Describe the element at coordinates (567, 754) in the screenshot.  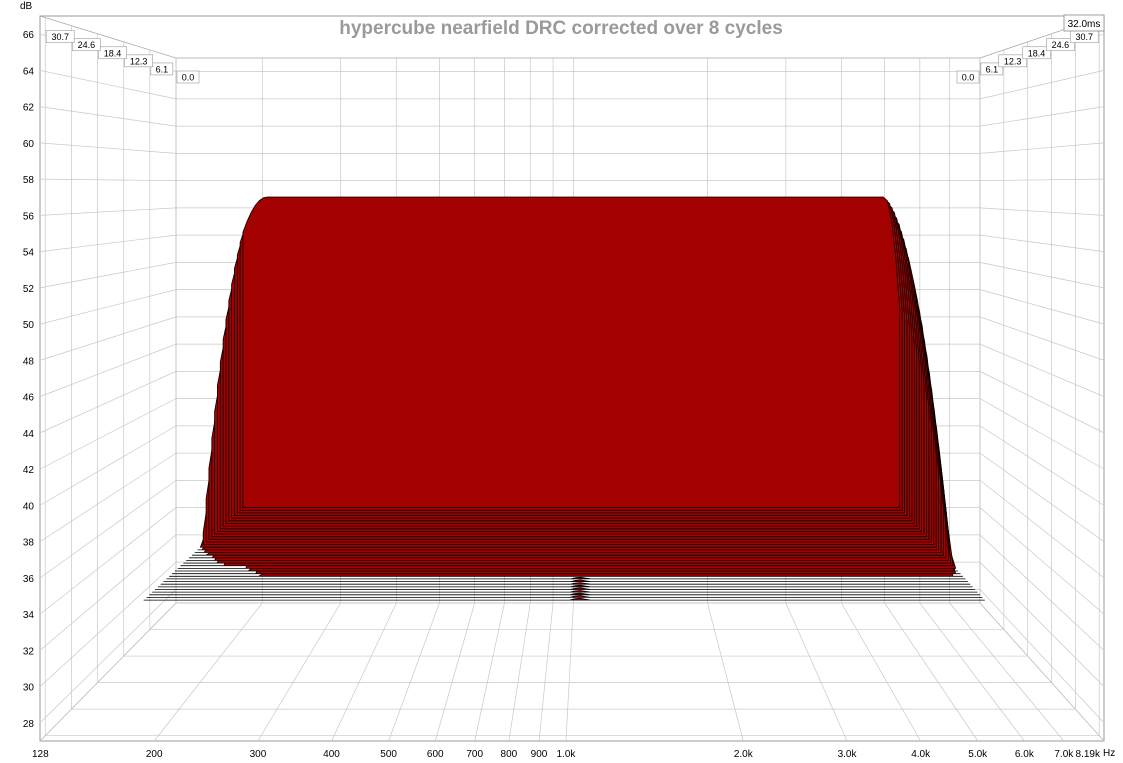
I see `x-tick-label: 1.0k` at that location.